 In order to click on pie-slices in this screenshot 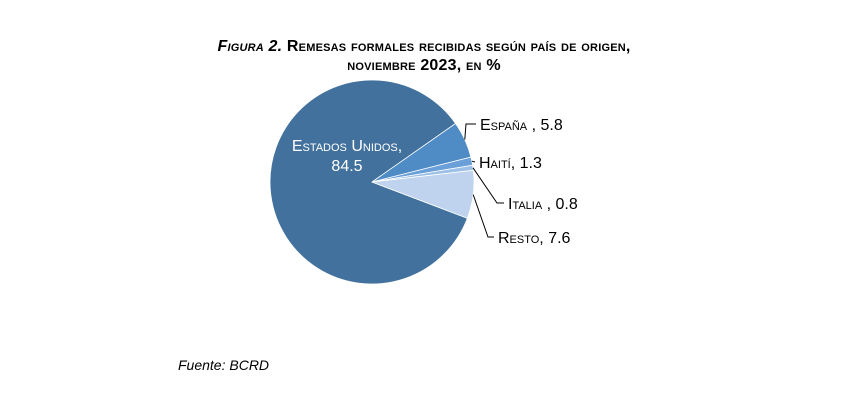, I will do `click(372, 182)`.